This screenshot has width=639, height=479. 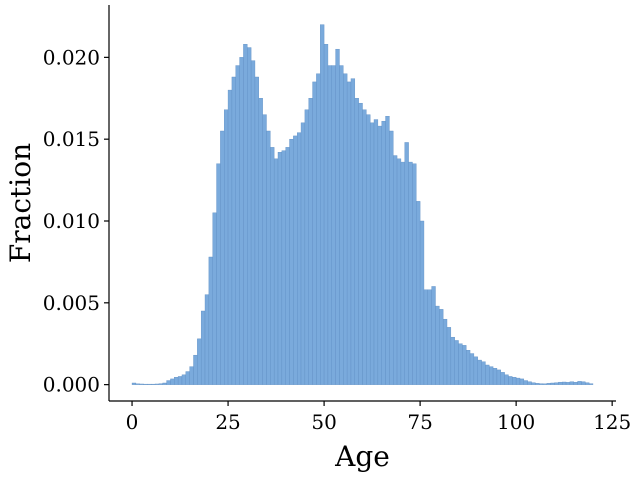 What do you see at coordinates (20, 203) in the screenshot?
I see `y-axis-title: Fraction` at bounding box center [20, 203].